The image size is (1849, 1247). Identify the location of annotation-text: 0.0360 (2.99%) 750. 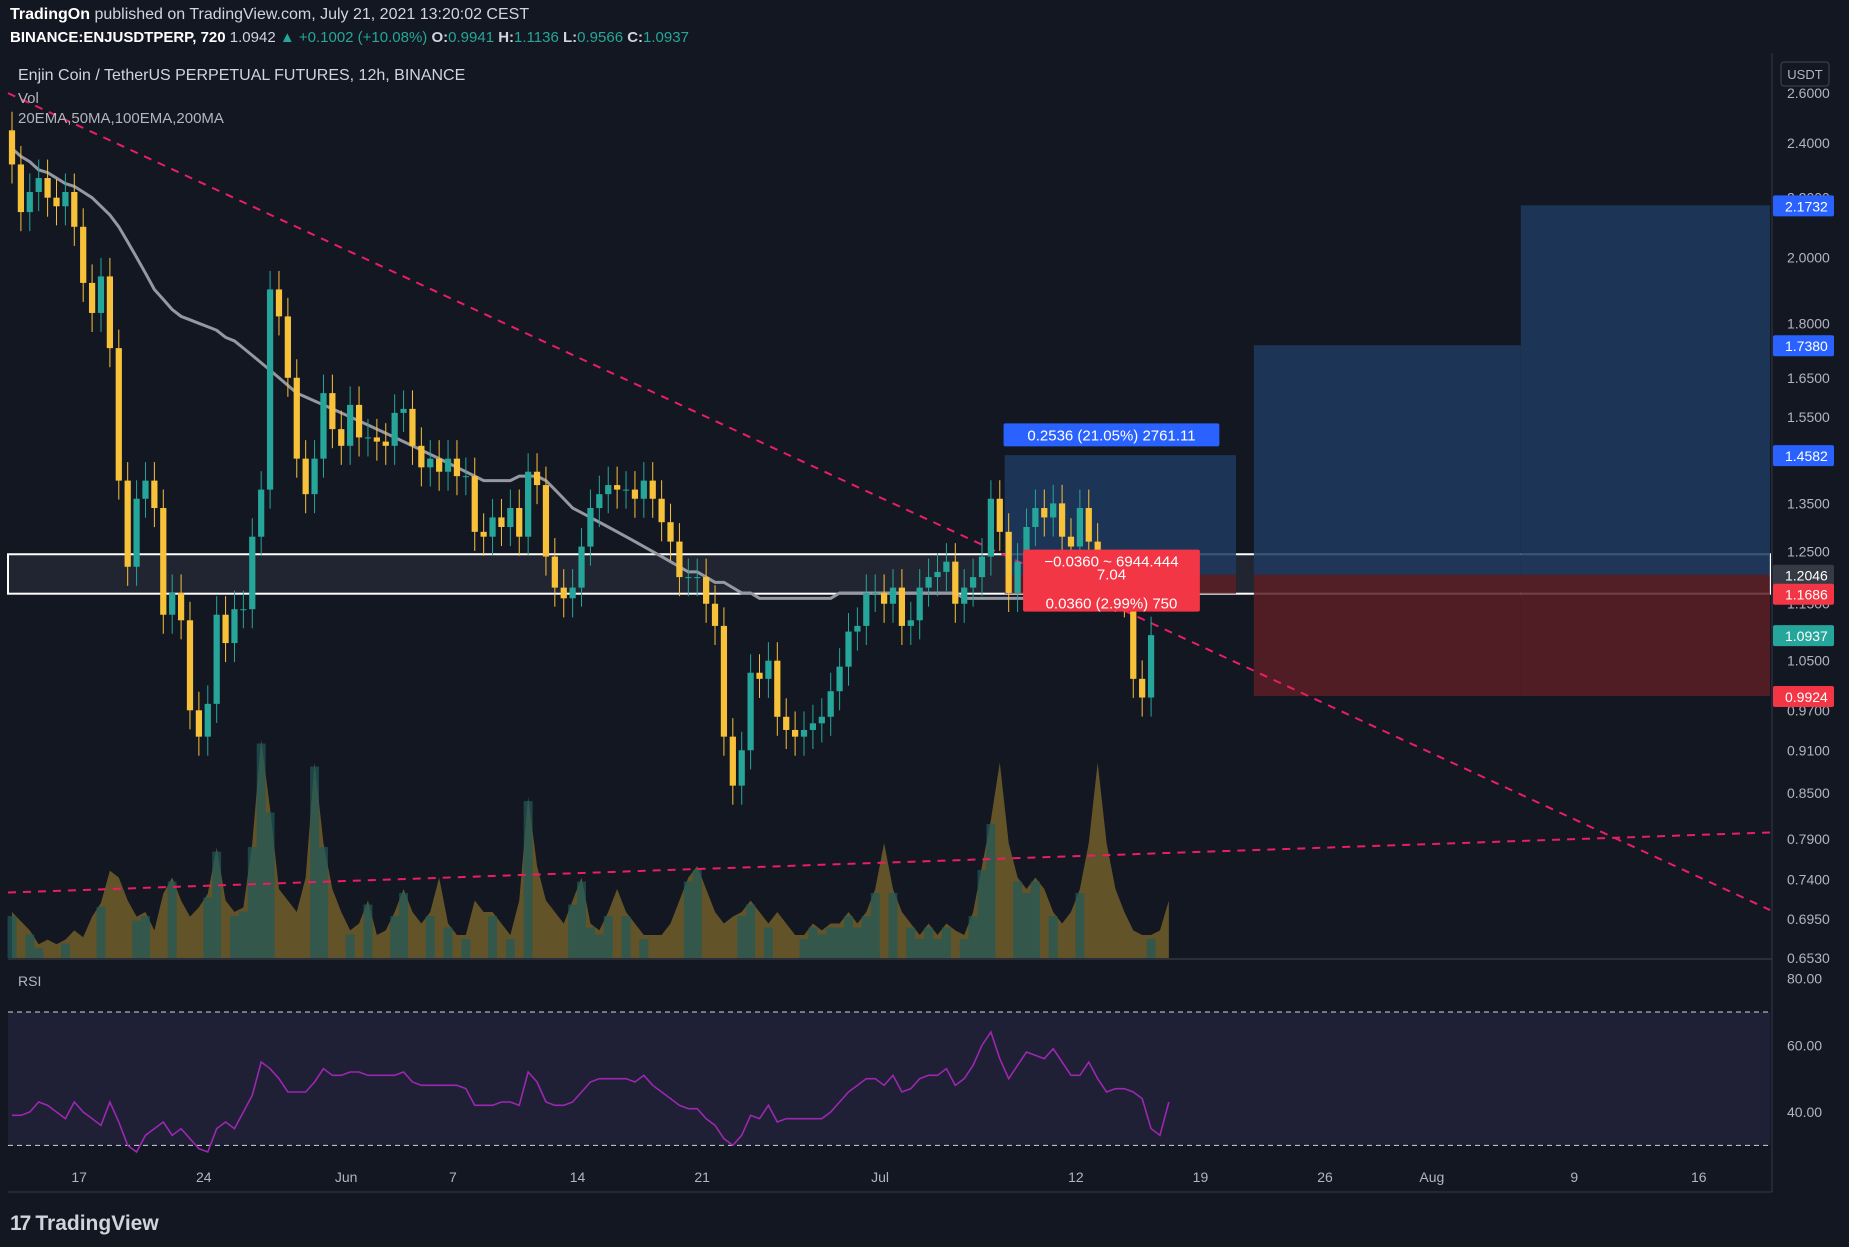
(1112, 604).